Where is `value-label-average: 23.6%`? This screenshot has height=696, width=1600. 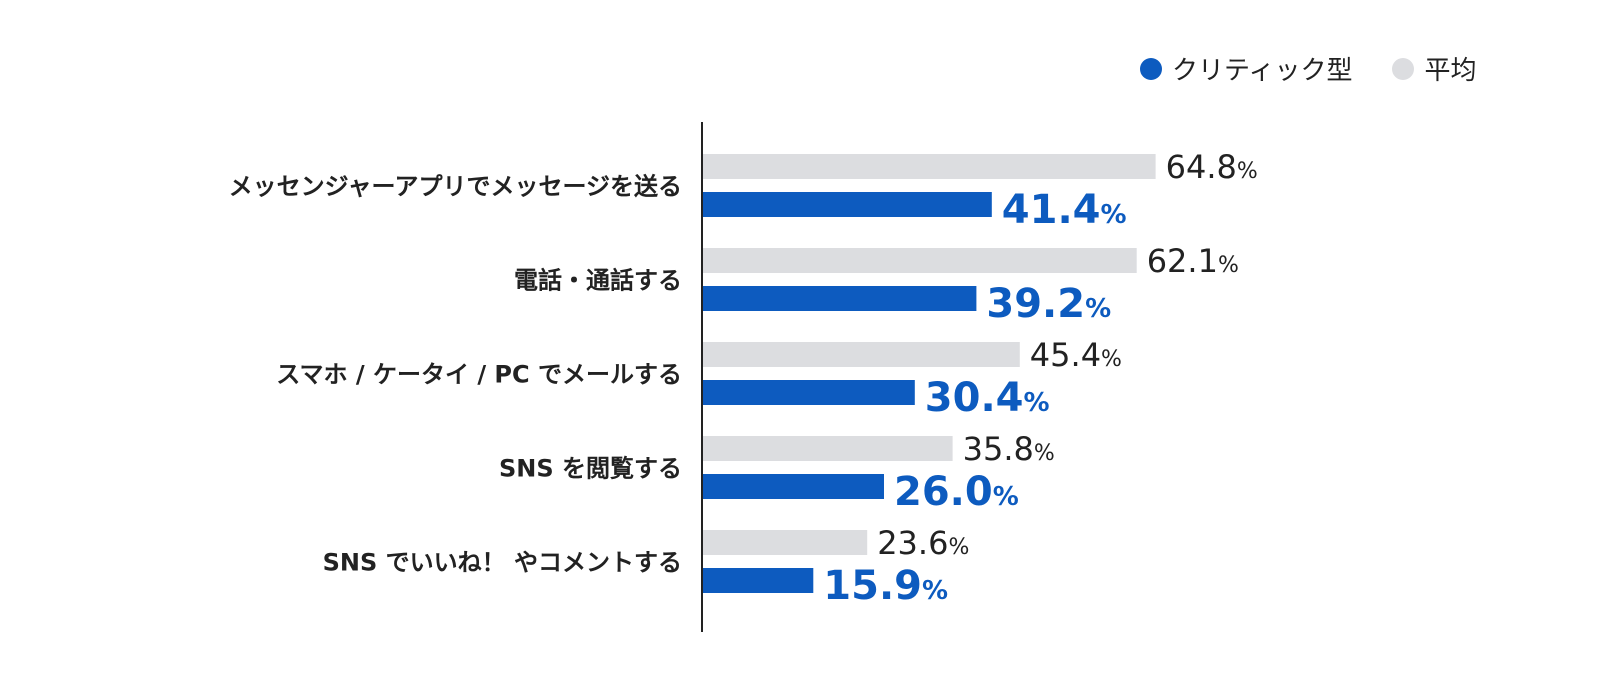
value-label-average: 23.6% is located at coordinates (923, 543).